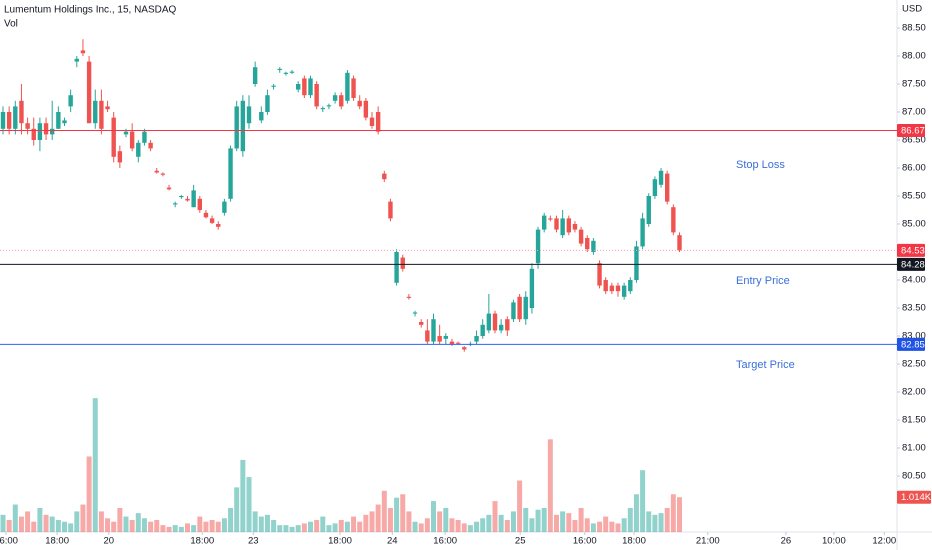 The height and width of the screenshot is (550, 932). What do you see at coordinates (708, 541) in the screenshot?
I see `x-tick-label: 21:00` at bounding box center [708, 541].